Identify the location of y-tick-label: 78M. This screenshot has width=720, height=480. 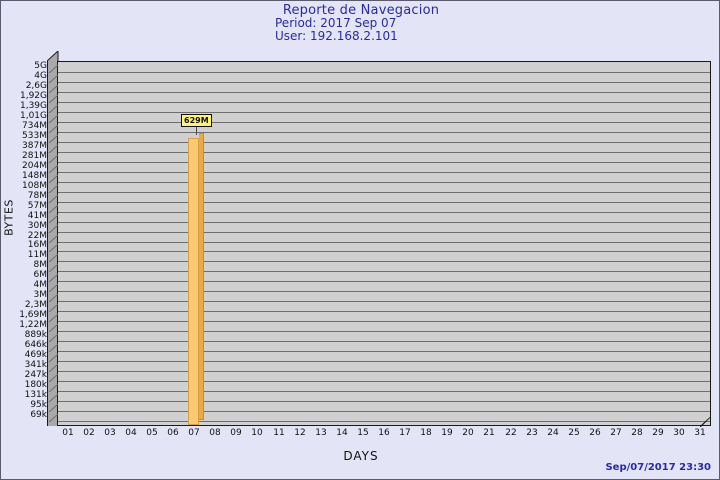
(37, 196).